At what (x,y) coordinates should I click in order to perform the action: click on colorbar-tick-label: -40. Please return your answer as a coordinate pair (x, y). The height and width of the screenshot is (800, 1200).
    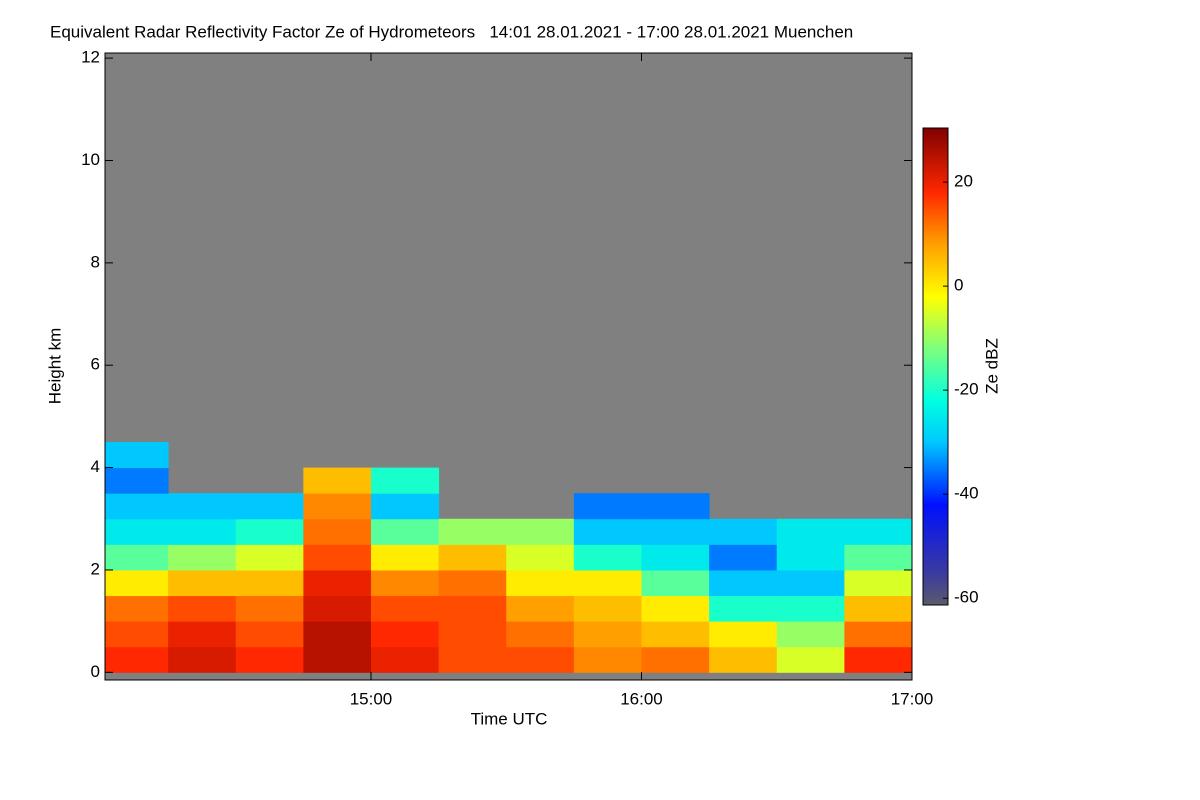
    Looking at the image, I should click on (966, 493).